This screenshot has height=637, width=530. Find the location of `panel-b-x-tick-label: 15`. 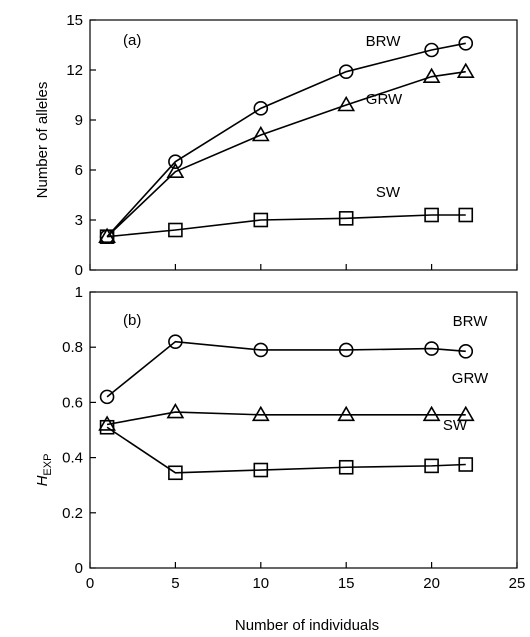

panel-b-x-tick-label: 15 is located at coordinates (346, 583).